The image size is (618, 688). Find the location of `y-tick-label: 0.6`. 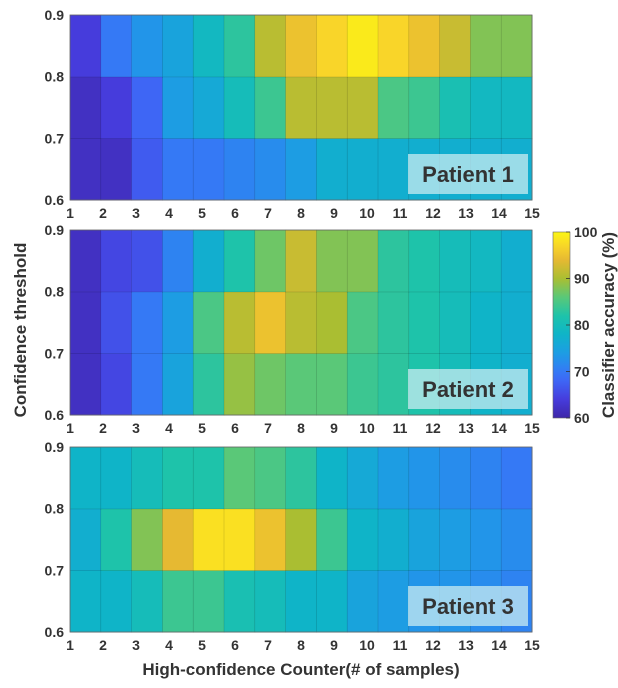

y-tick-label: 0.6 is located at coordinates (55, 632).